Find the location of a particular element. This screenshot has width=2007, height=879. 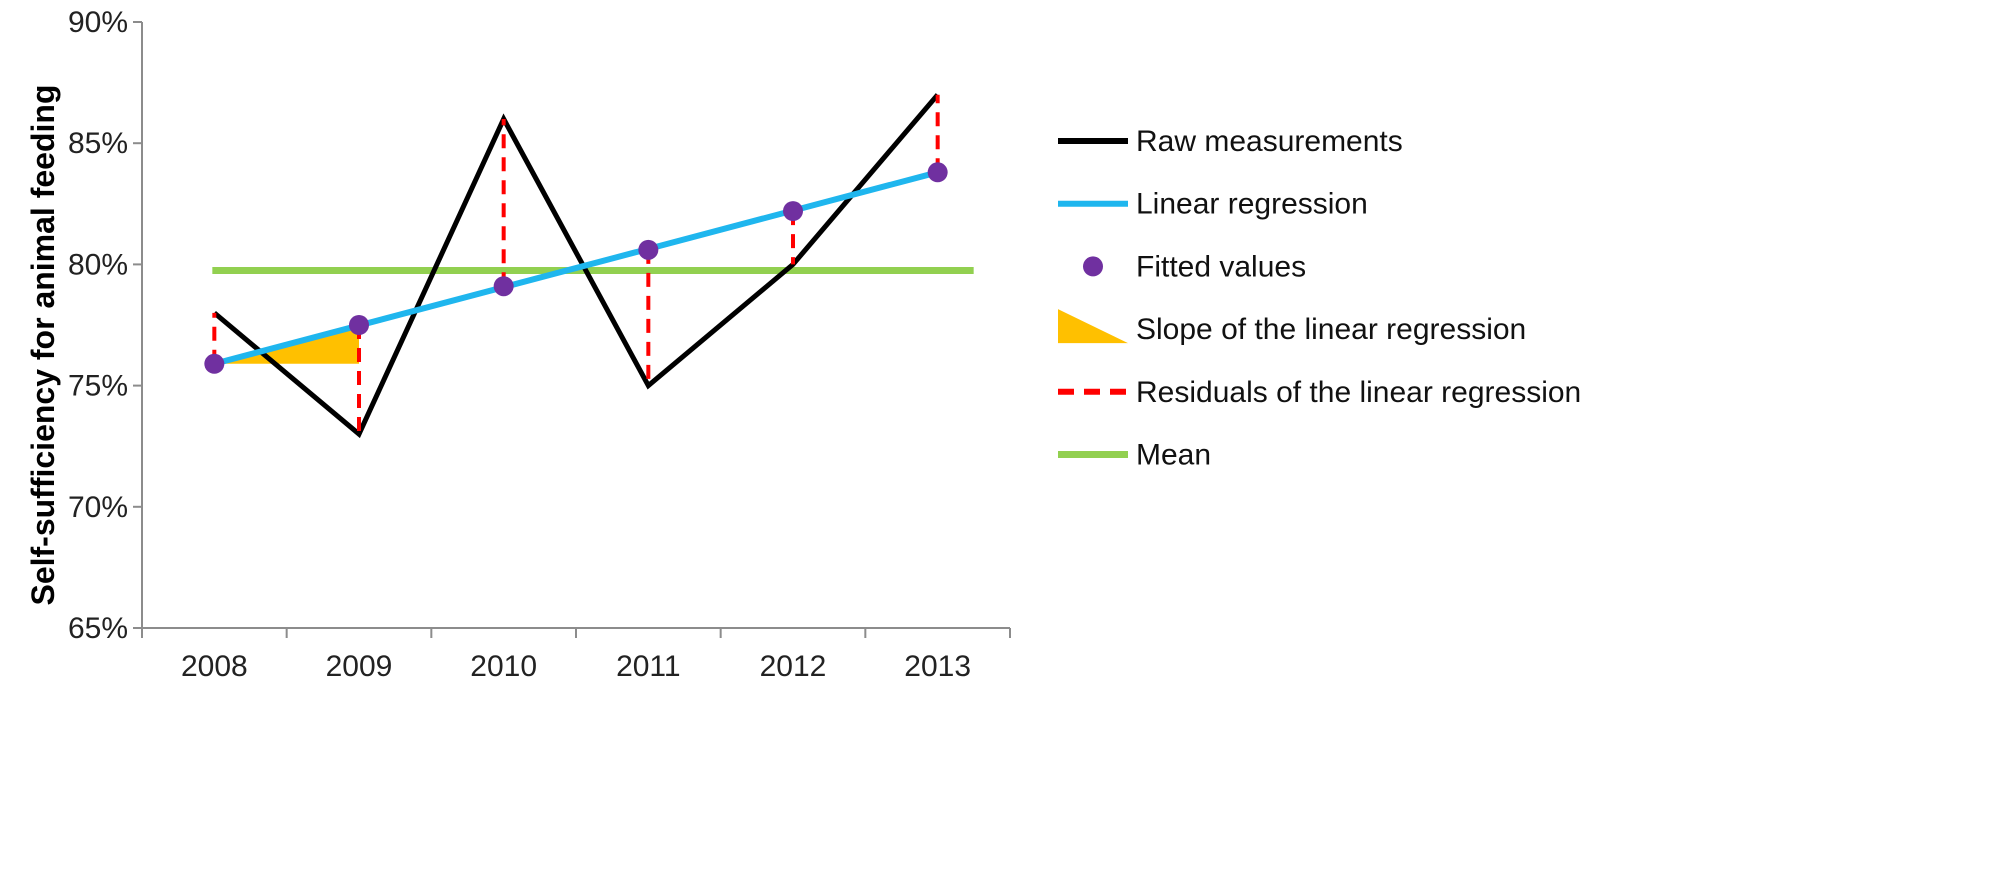

y-tick-label: 70% is located at coordinates (98, 507).